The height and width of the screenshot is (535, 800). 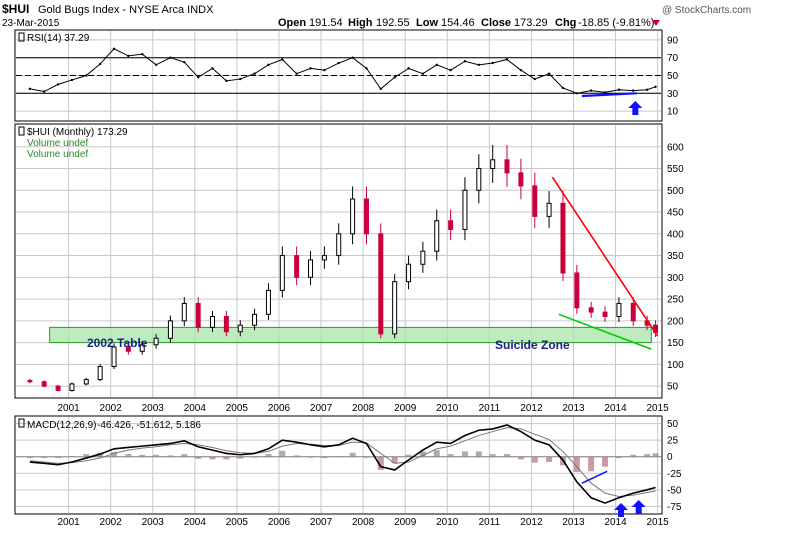 I want to click on x-tick-label: 2006, so click(x=279, y=522).